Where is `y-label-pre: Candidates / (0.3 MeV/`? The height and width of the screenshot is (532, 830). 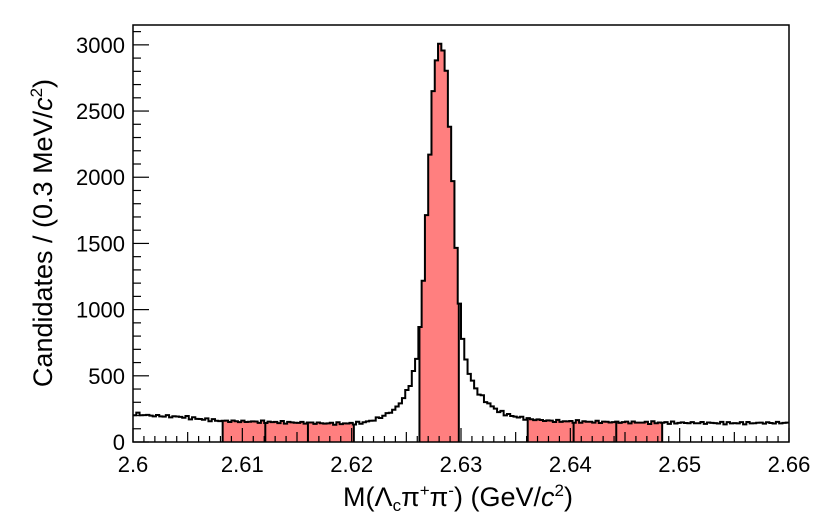 y-label-pre: Candidates / (0.3 MeV/ is located at coordinates (43, 248).